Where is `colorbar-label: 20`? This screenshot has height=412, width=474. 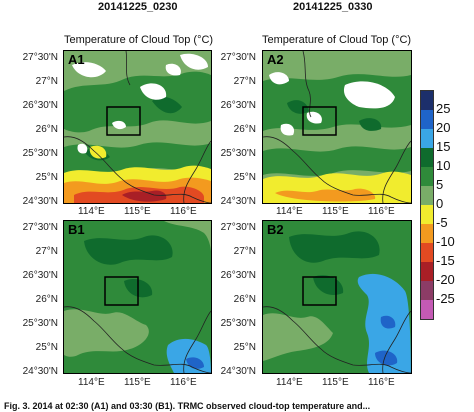
colorbar-label: 20 is located at coordinates (443, 127).